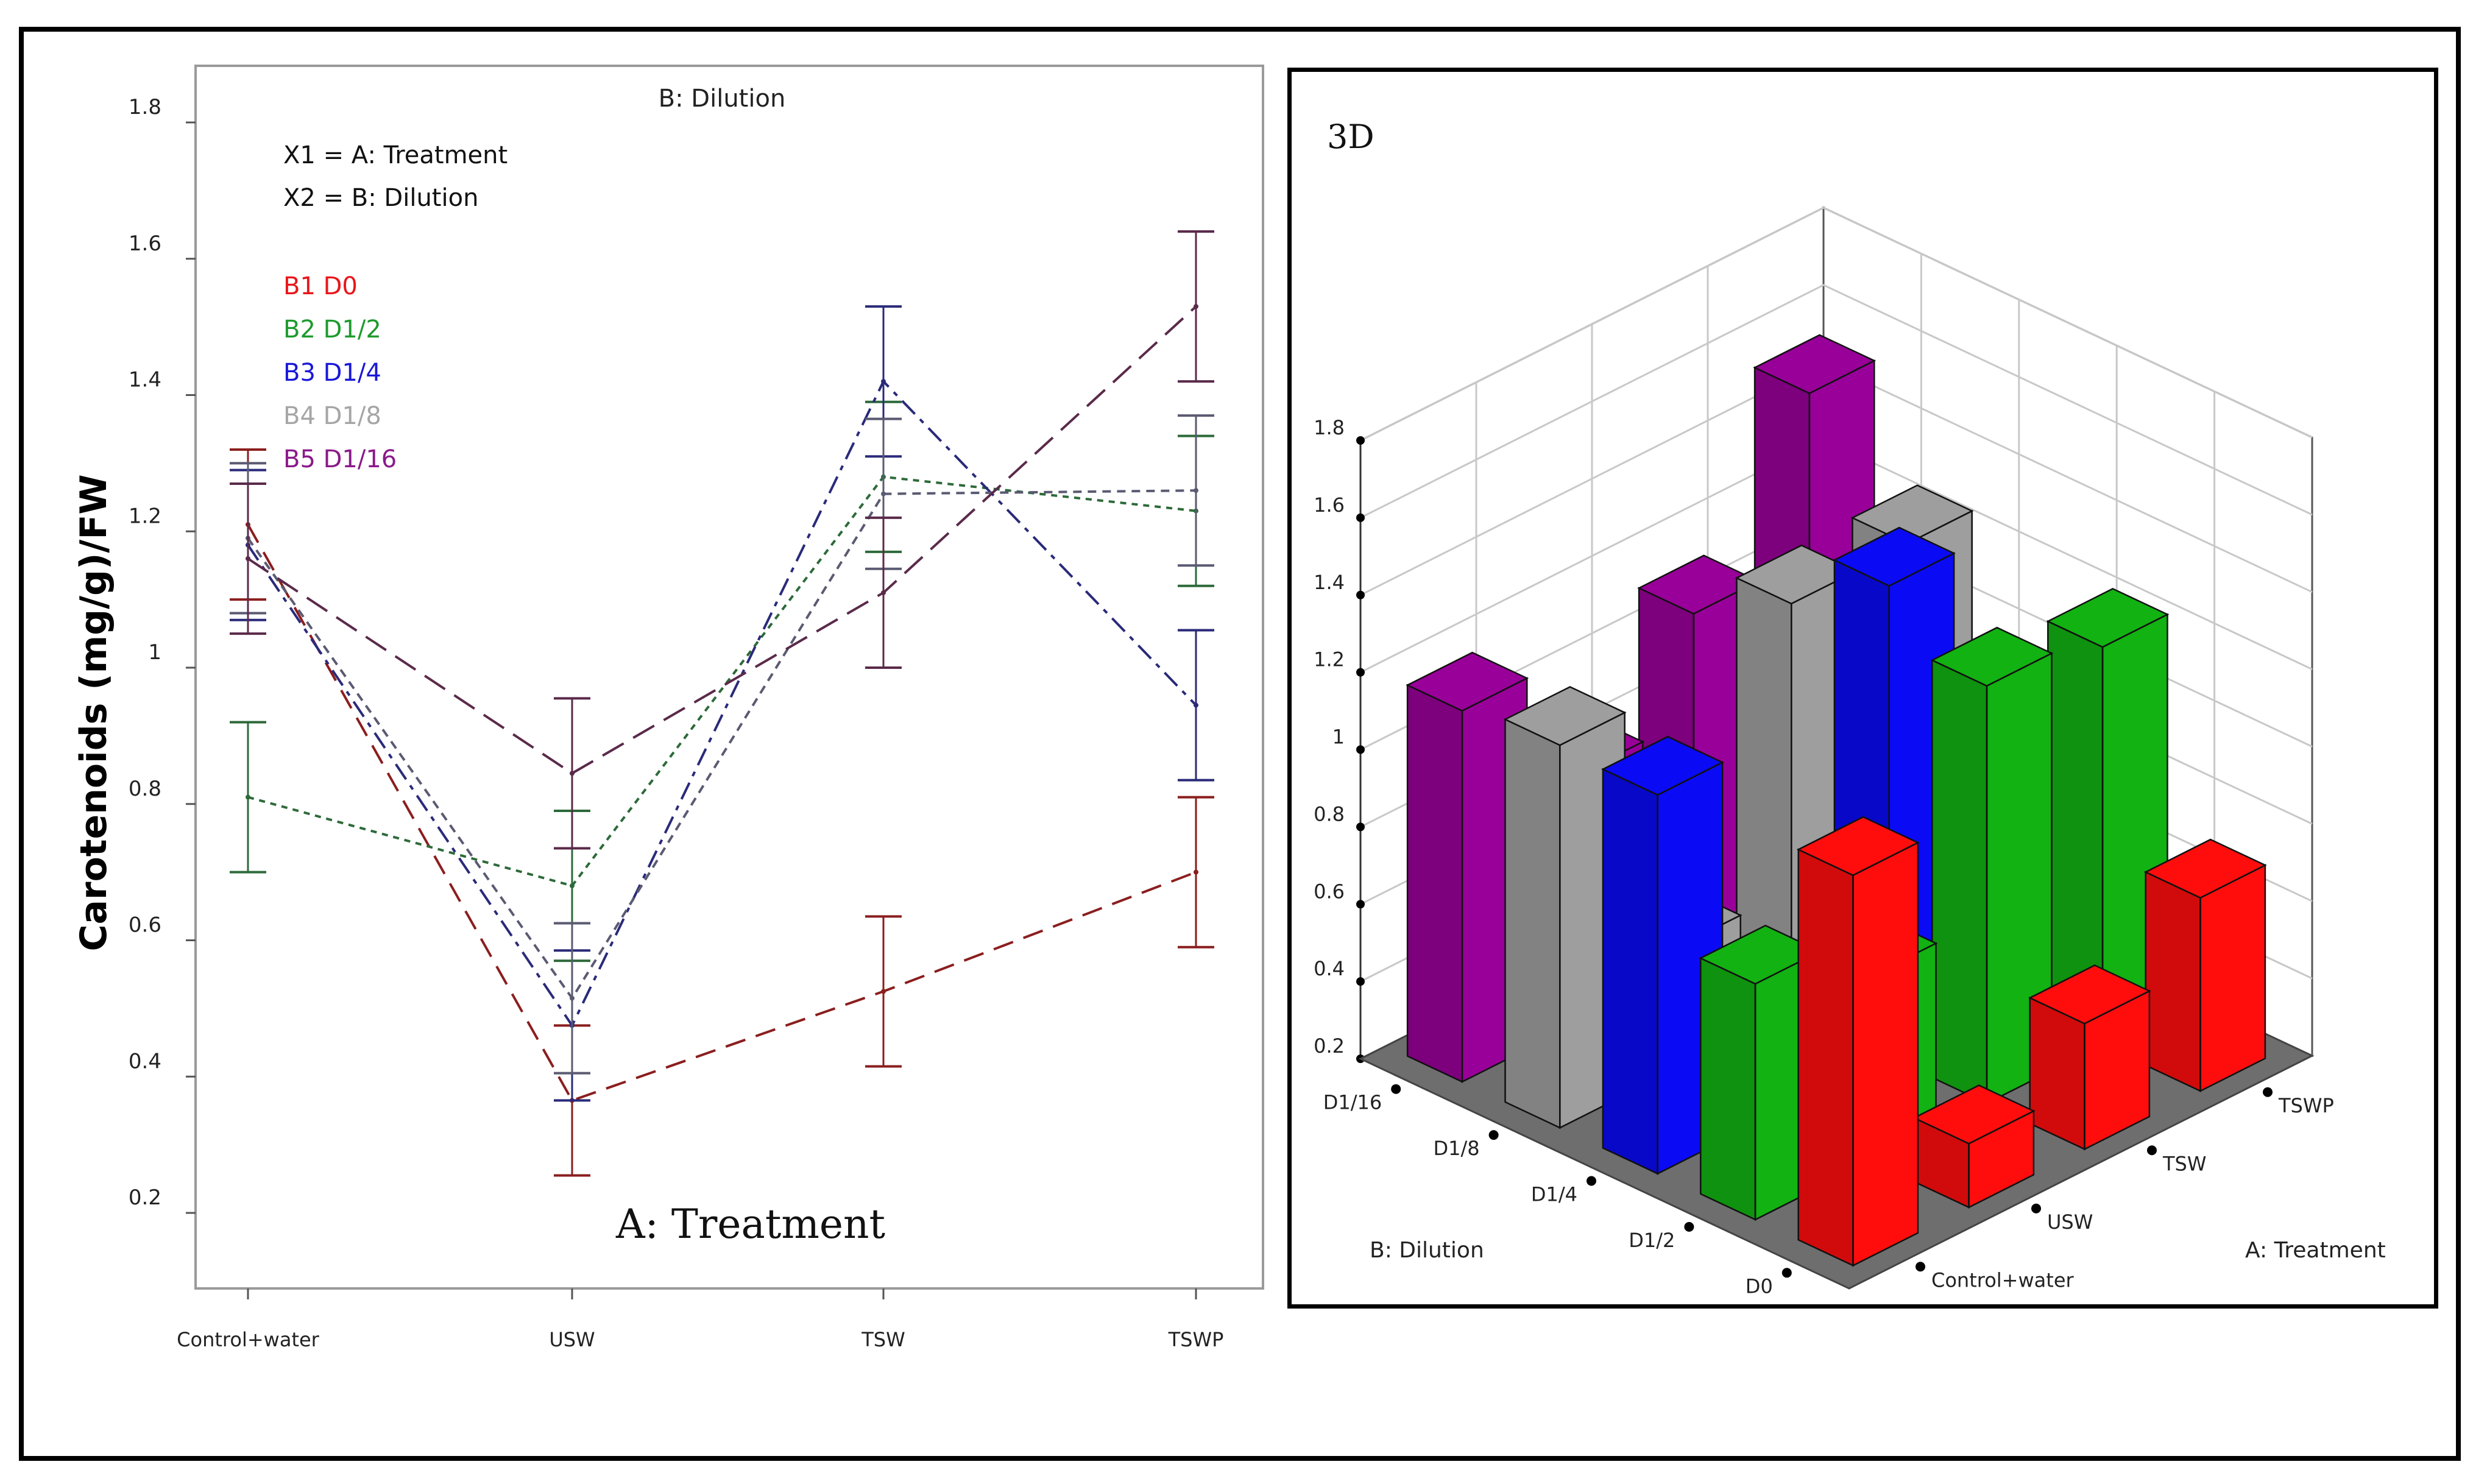 This screenshot has width=2487, height=1484. Describe the element at coordinates (1329, 428) in the screenshot. I see `z-tick-label: 1.8` at that location.